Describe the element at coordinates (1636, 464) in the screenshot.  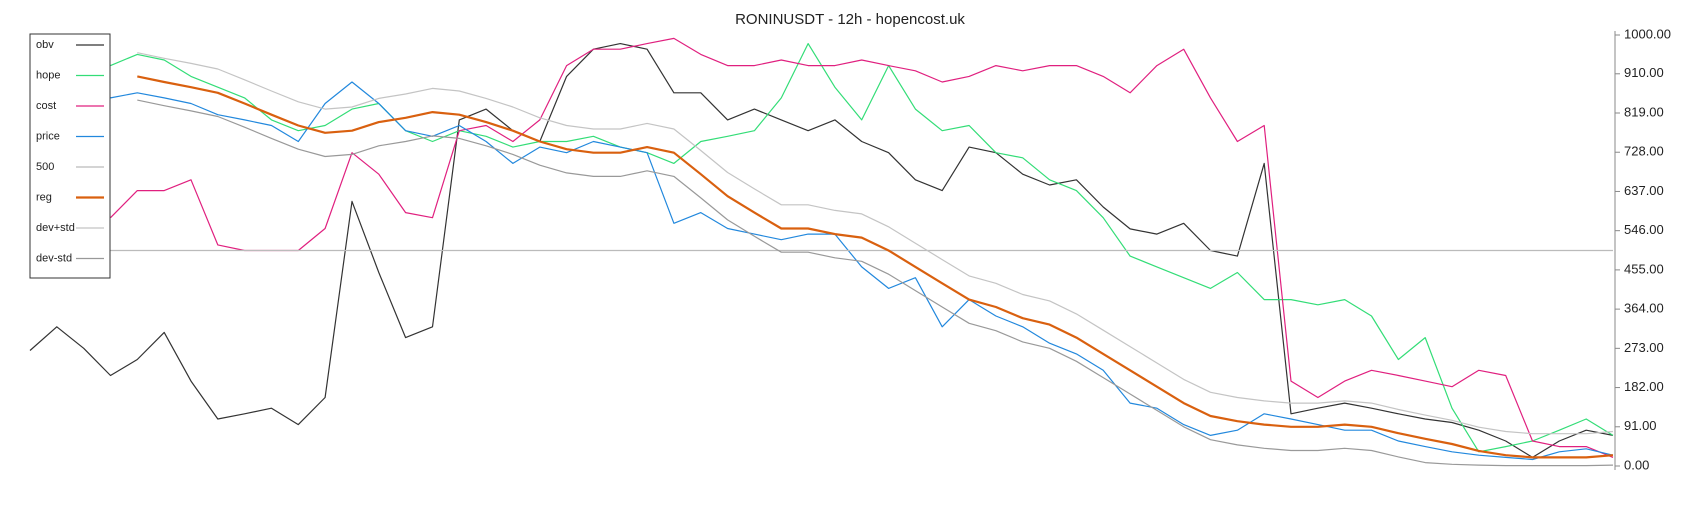
I see `y-tick-label: 0.00` at that location.